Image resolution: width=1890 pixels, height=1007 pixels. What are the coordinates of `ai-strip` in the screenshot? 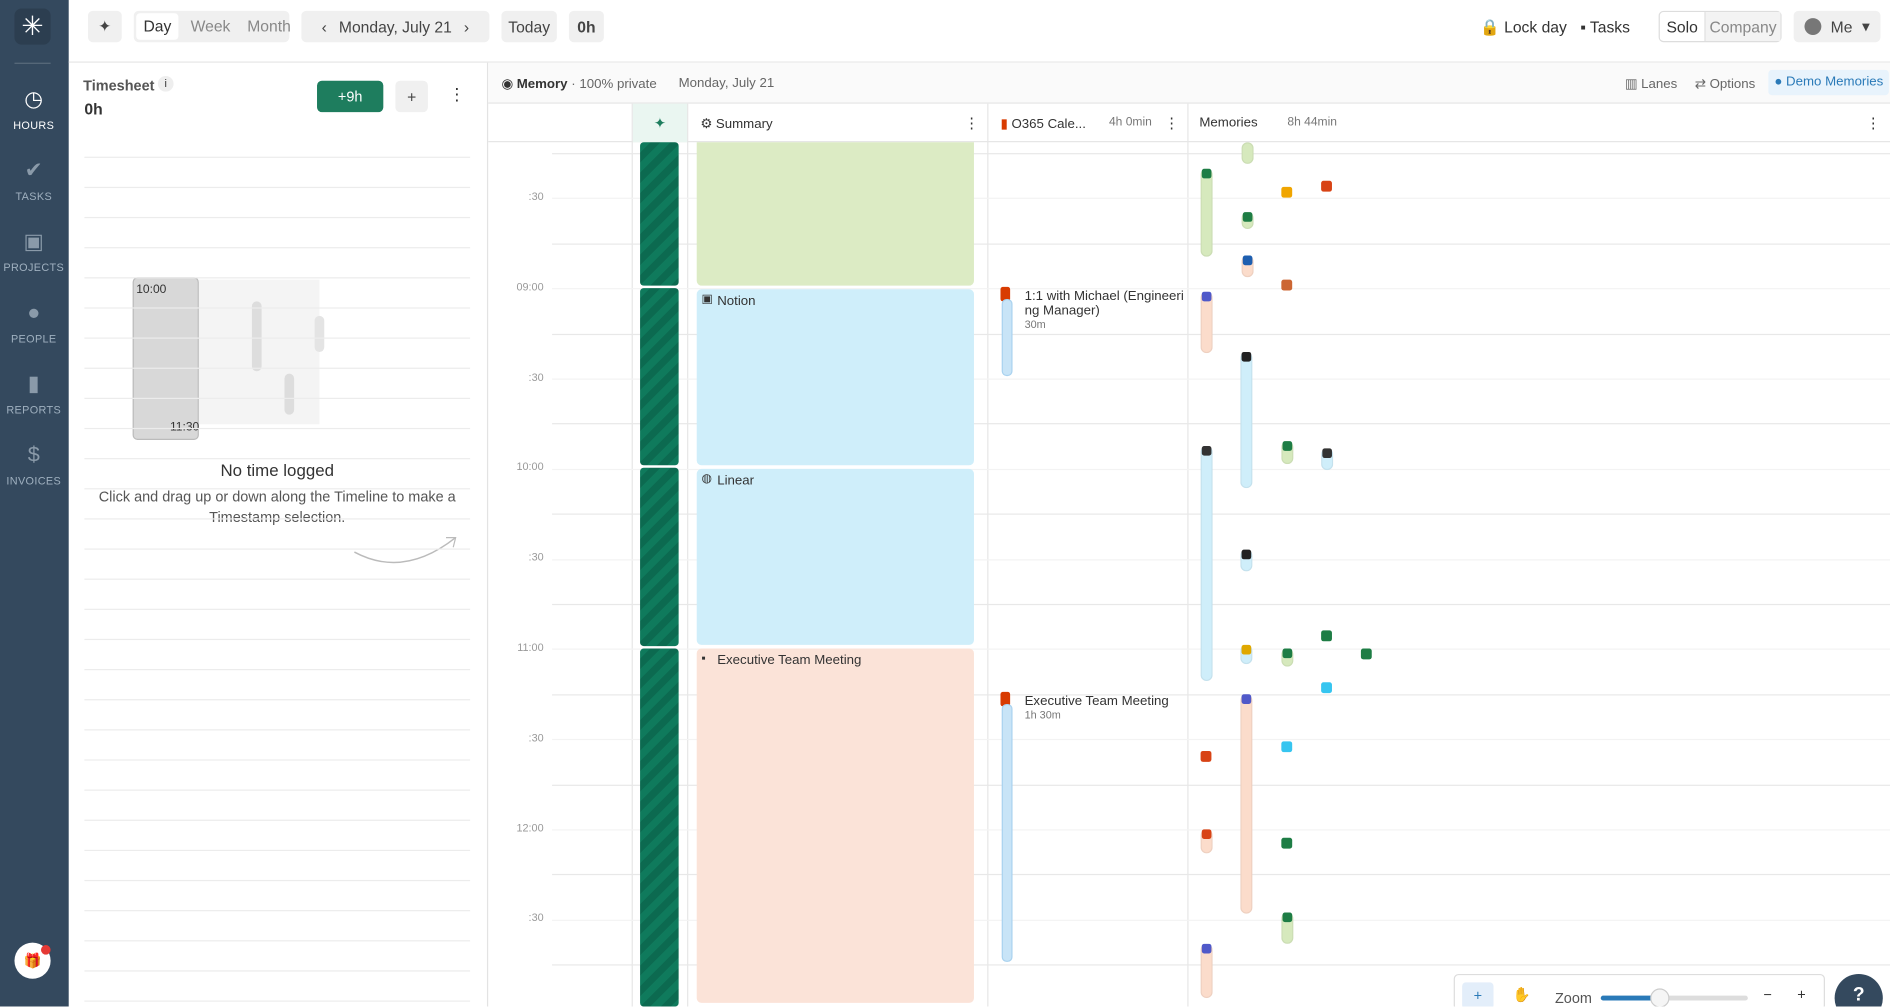 It's located at (659, 557).